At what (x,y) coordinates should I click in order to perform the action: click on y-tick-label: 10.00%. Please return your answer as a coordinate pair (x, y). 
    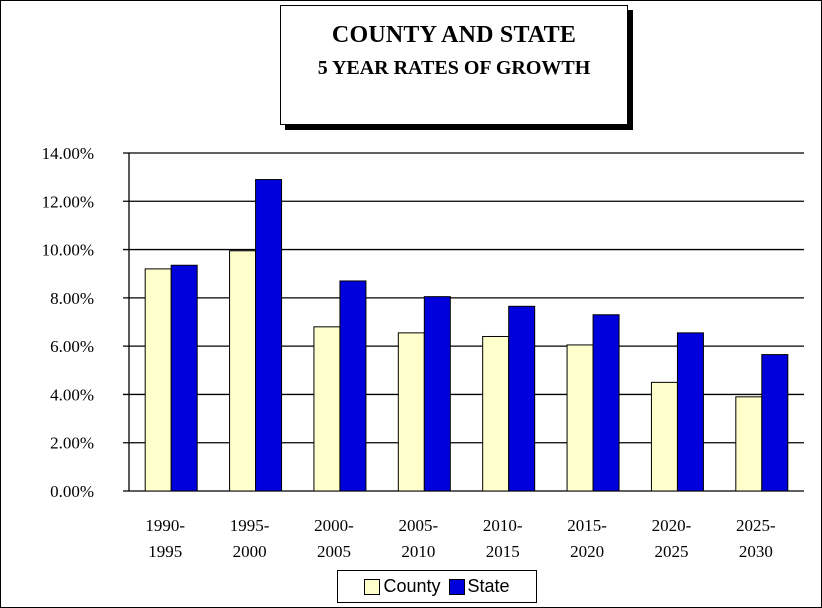
    Looking at the image, I should click on (68, 250).